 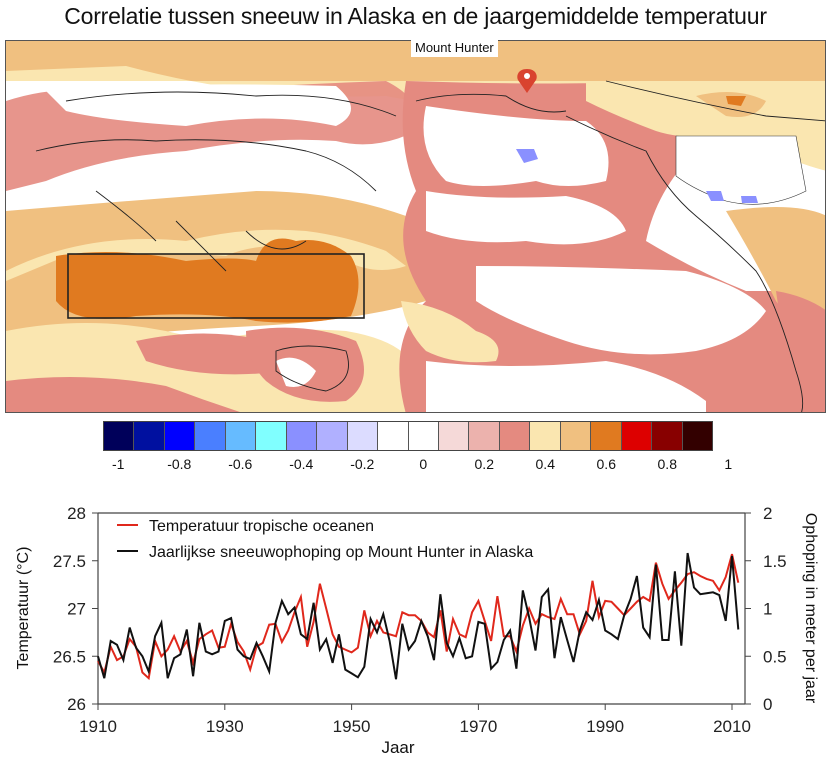 I want to click on colorbar-tick-label: -0.2, so click(x=362, y=464).